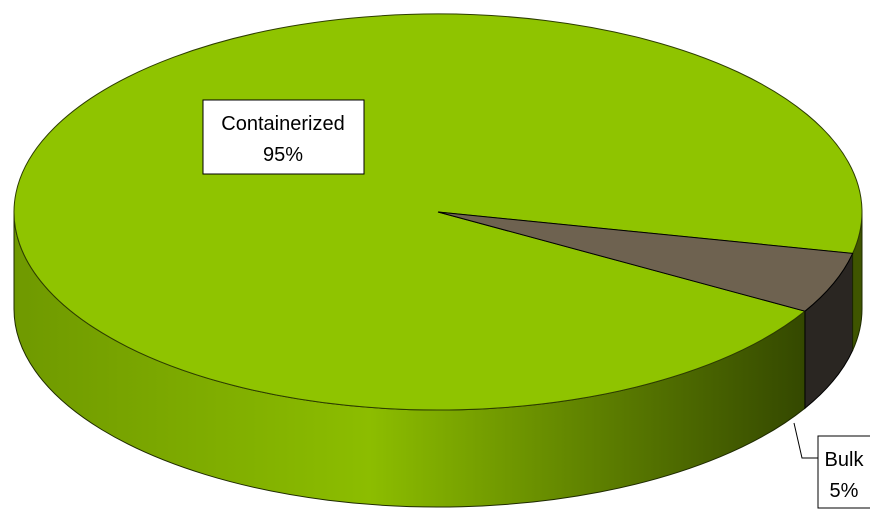  I want to click on label-containerized-percent: 95%, so click(283, 155).